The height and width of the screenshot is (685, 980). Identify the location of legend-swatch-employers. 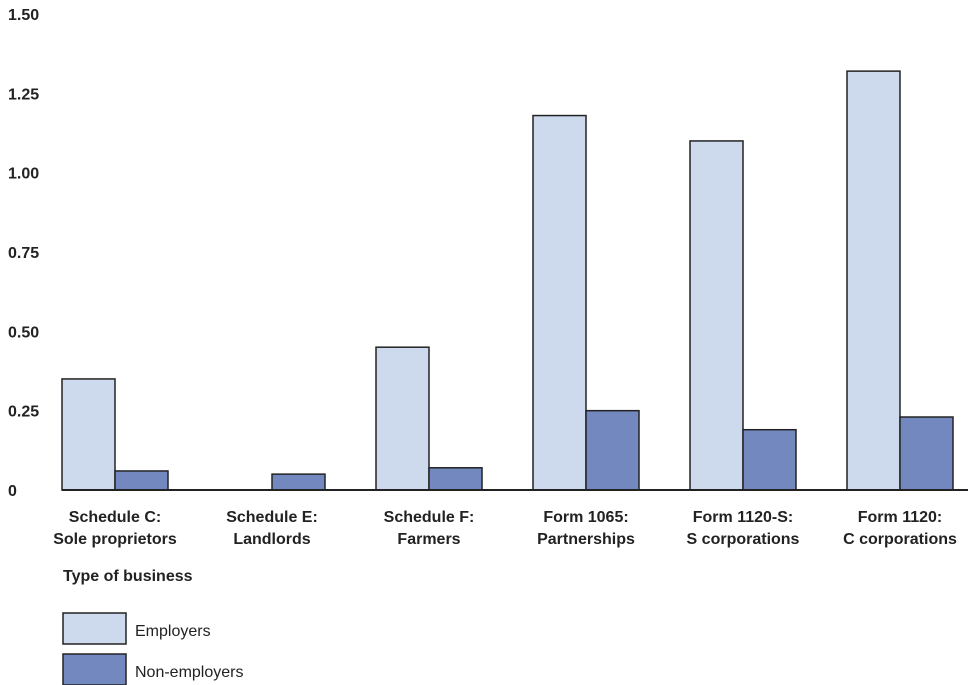
(94, 628).